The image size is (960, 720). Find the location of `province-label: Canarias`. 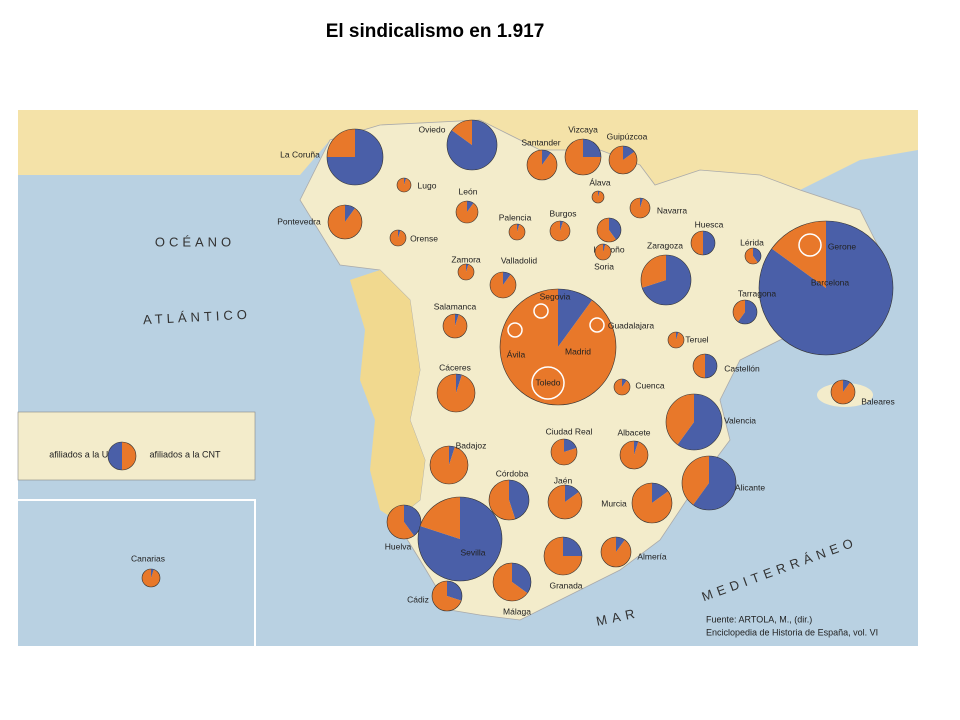

province-label: Canarias is located at coordinates (148, 558).